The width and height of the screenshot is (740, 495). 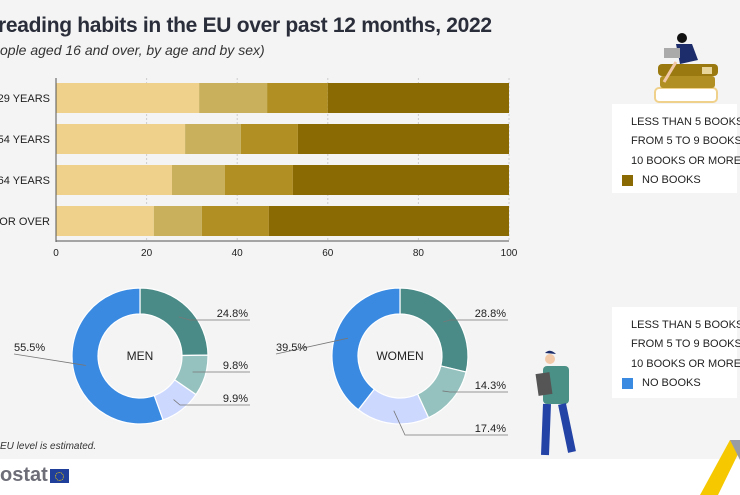 What do you see at coordinates (235, 366) in the screenshot?
I see `slice-label: 9.8%` at bounding box center [235, 366].